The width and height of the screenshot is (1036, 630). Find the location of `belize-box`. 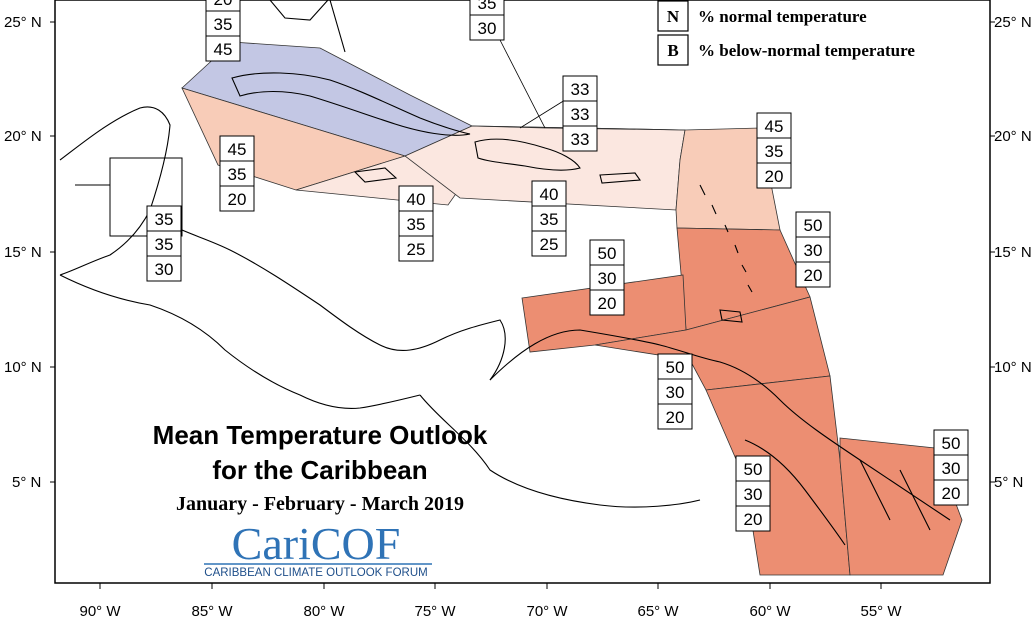

belize-box is located at coordinates (129, 197).